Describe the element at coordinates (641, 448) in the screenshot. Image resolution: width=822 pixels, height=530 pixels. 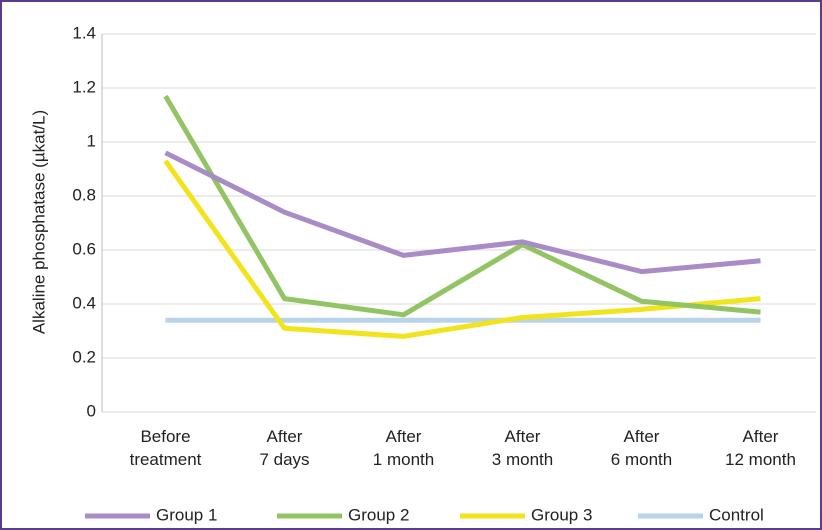
I see `x-tick-label: After 6 month` at that location.